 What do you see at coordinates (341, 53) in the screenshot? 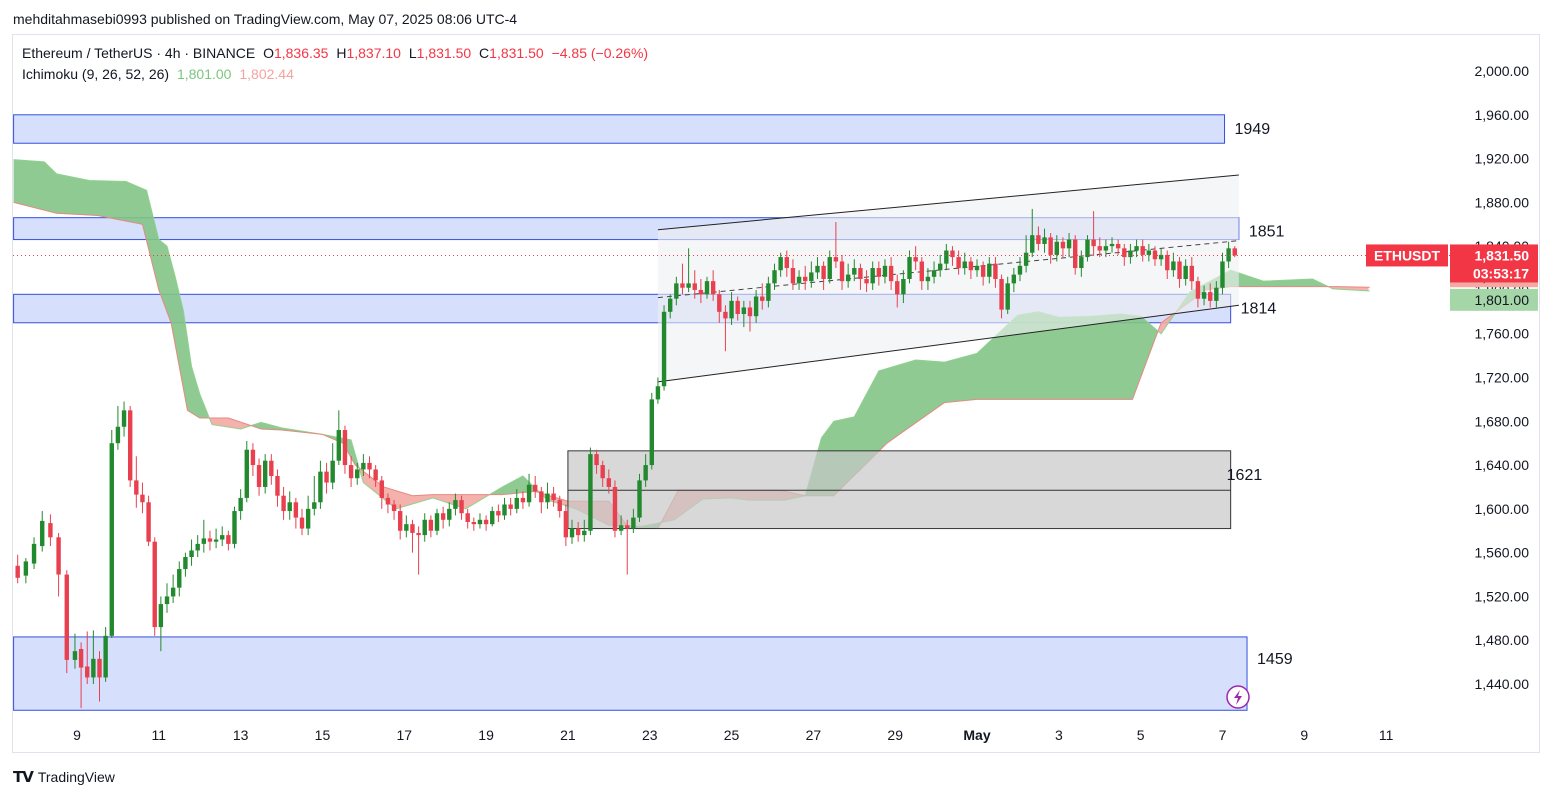
I see `high-label: H` at bounding box center [341, 53].